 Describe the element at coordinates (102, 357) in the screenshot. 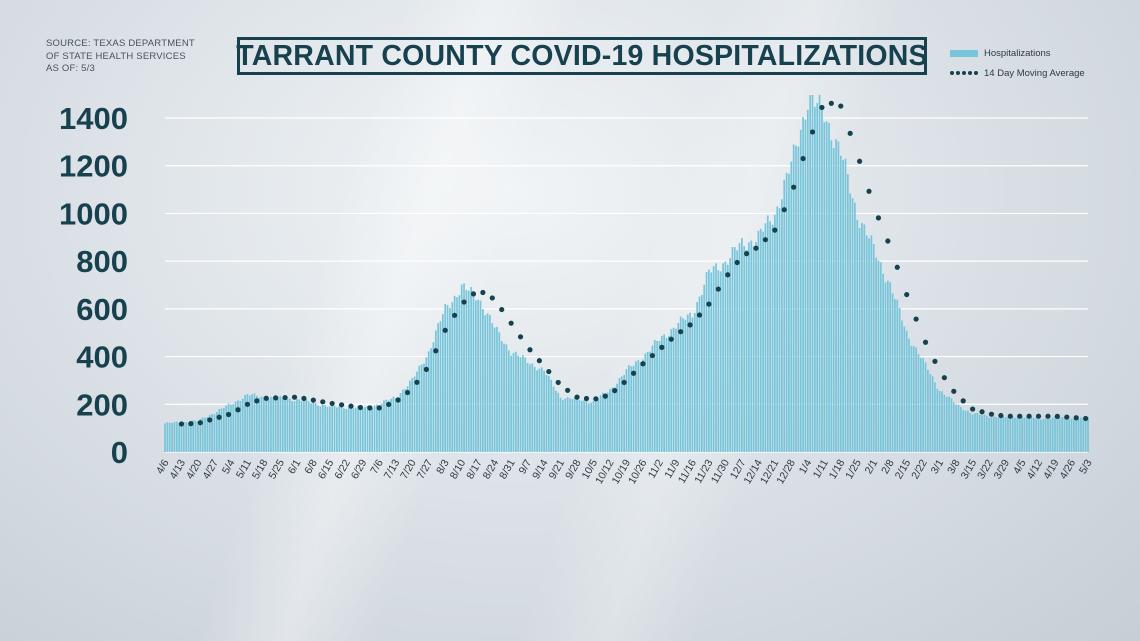

I see `y-tick-label: 400` at that location.